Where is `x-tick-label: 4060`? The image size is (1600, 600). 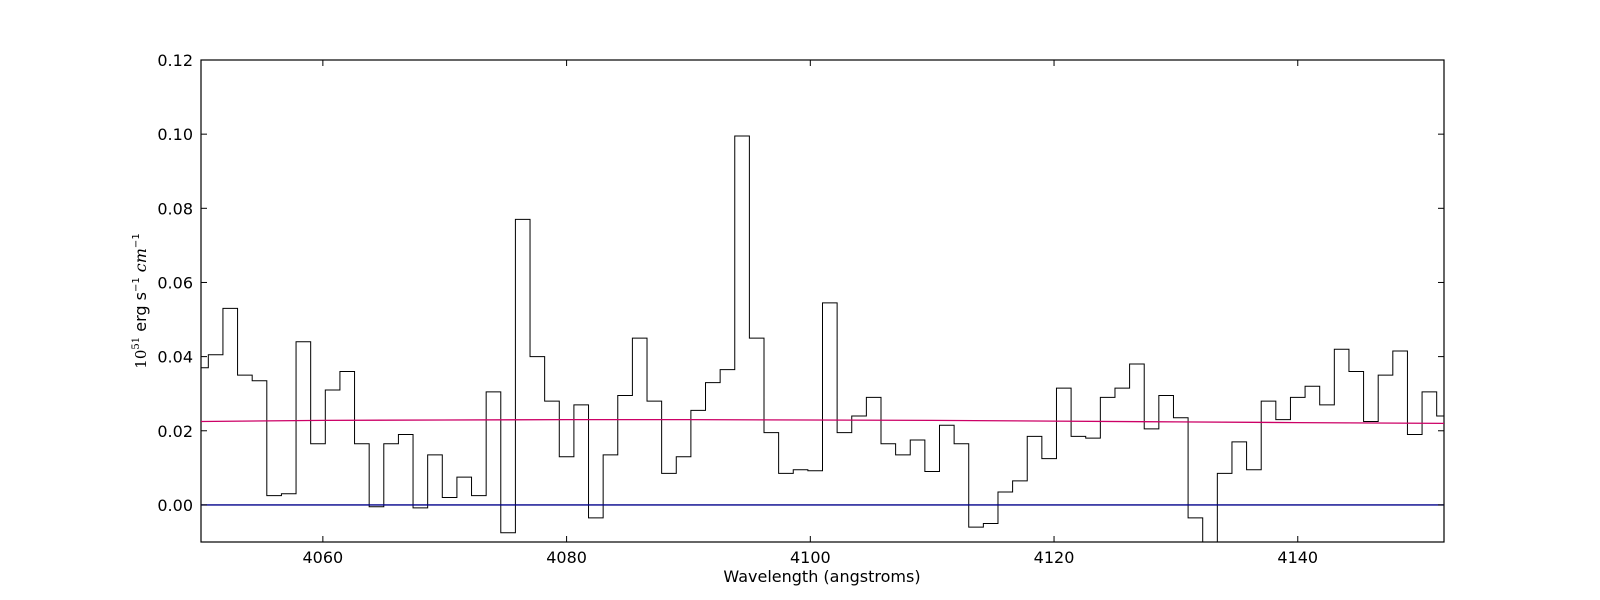
x-tick-label: 4060 is located at coordinates (323, 557).